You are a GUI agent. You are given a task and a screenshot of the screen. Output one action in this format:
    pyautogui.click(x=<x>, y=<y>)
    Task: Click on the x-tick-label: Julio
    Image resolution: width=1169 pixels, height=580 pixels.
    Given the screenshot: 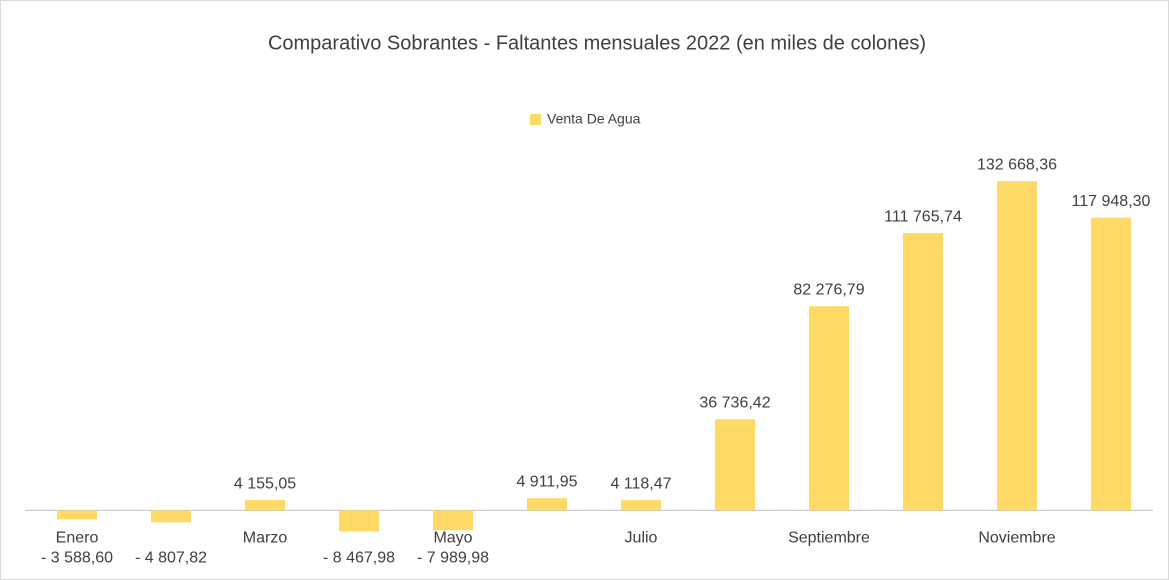 What is the action you would take?
    pyautogui.click(x=641, y=538)
    